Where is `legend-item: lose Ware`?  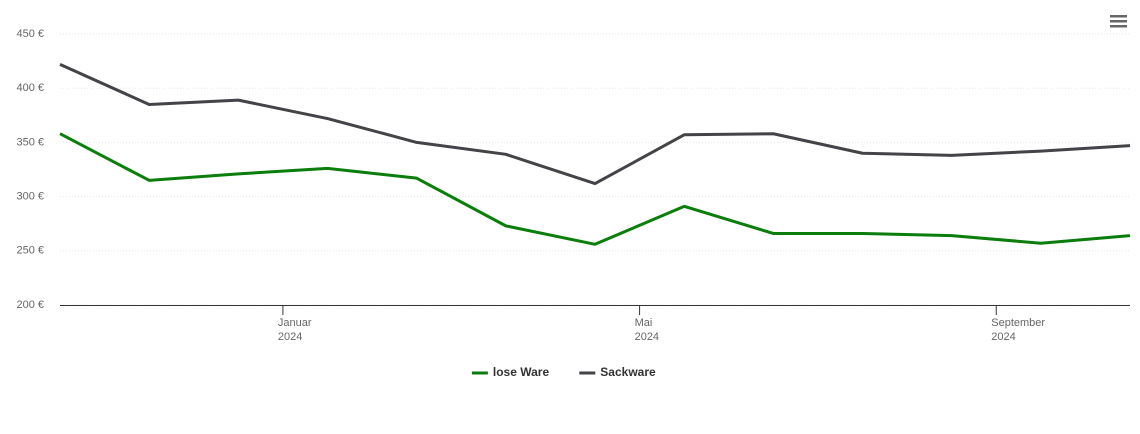
legend-item: lose Ware is located at coordinates (510, 372).